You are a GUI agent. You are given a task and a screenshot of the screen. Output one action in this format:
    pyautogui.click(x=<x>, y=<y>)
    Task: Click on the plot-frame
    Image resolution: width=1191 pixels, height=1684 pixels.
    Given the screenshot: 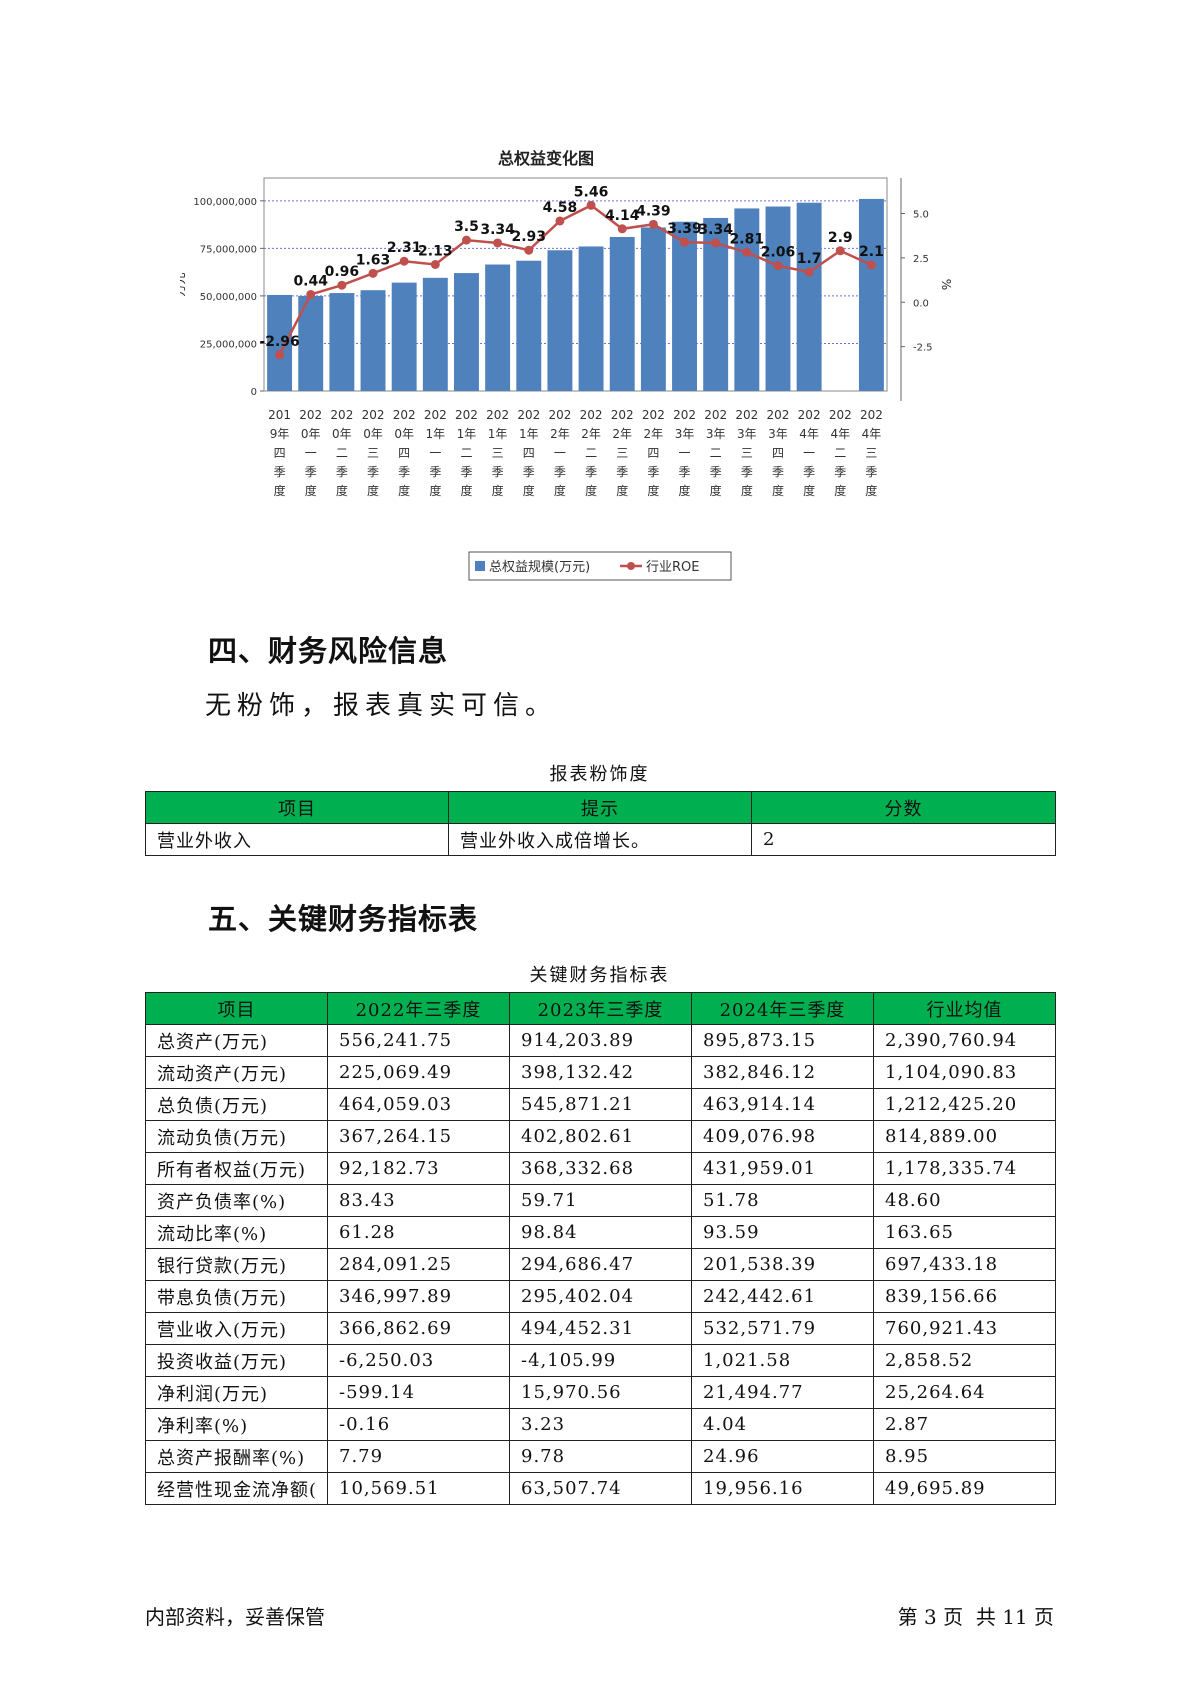 What is the action you would take?
    pyautogui.click(x=575, y=284)
    